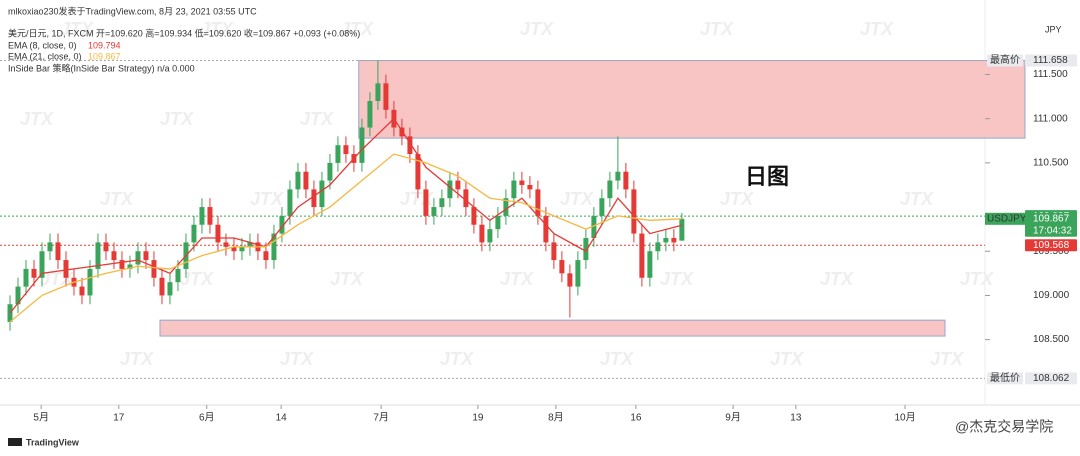  What do you see at coordinates (1051, 163) in the screenshot?
I see `y-tick-label: 110.500` at bounding box center [1051, 163].